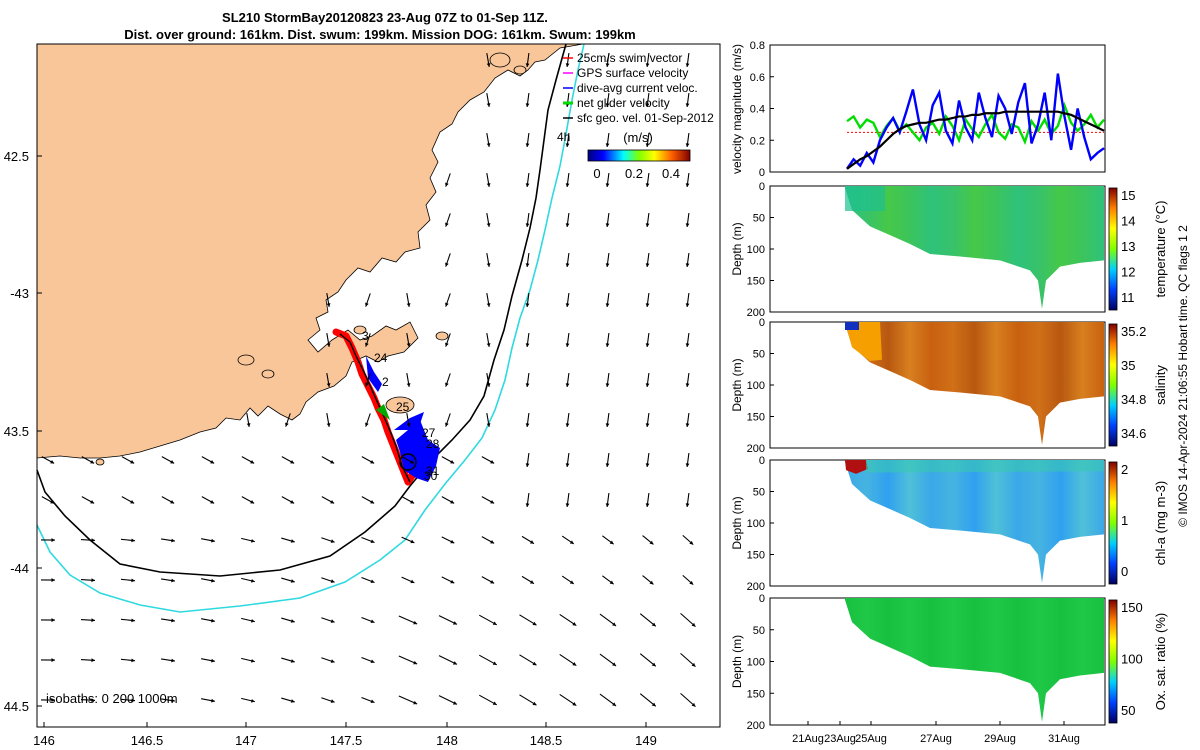  Describe the element at coordinates (645, 118) in the screenshot. I see `legend-label: sfc geo. vel. 01-Sep-2012` at that location.